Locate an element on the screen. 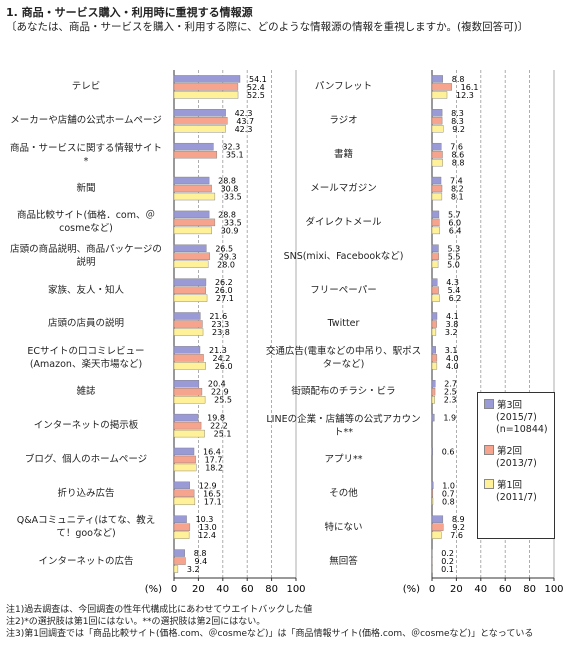 The image size is (585, 667). value-label: 19.8 is located at coordinates (216, 418).